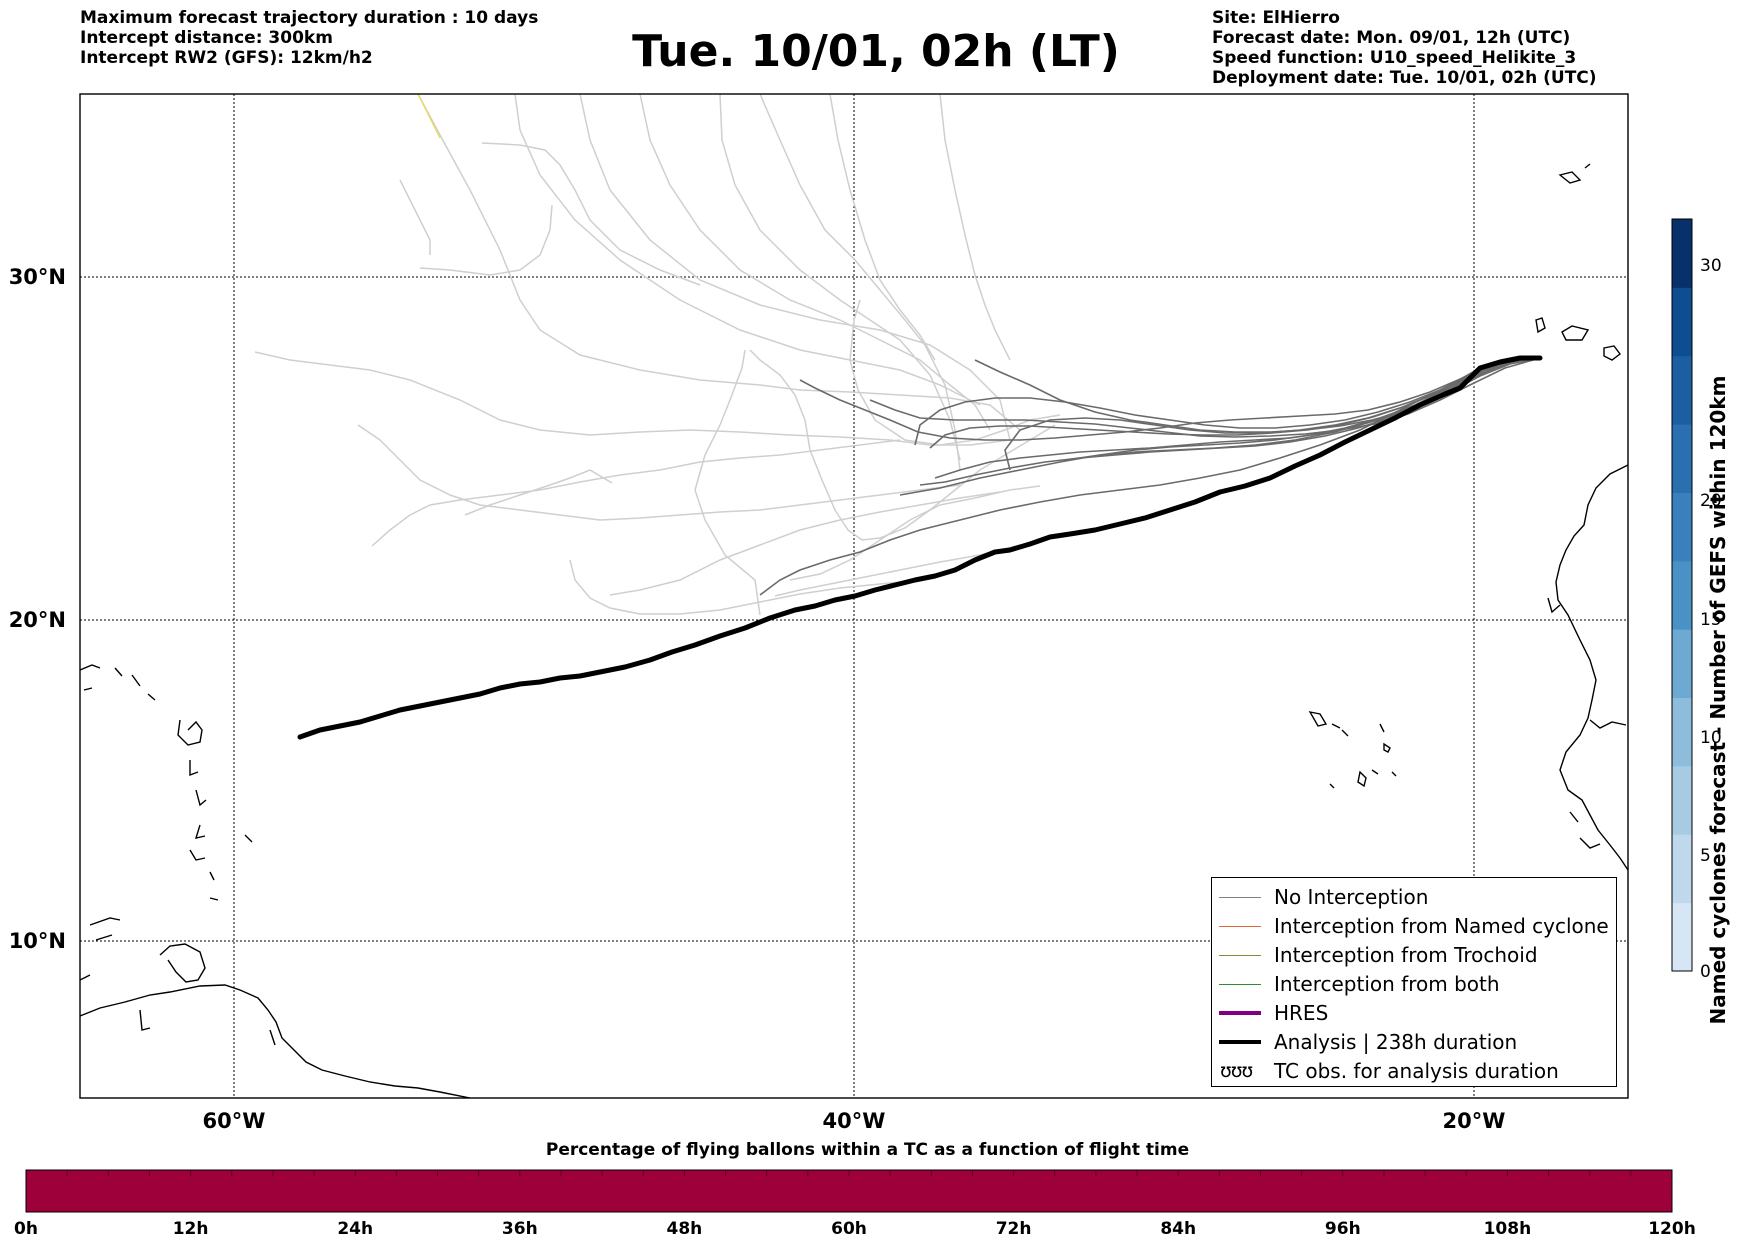 This screenshot has width=1752, height=1241. What do you see at coordinates (849, 1229) in the screenshot?
I see `flight-time-tick: 60h` at bounding box center [849, 1229].